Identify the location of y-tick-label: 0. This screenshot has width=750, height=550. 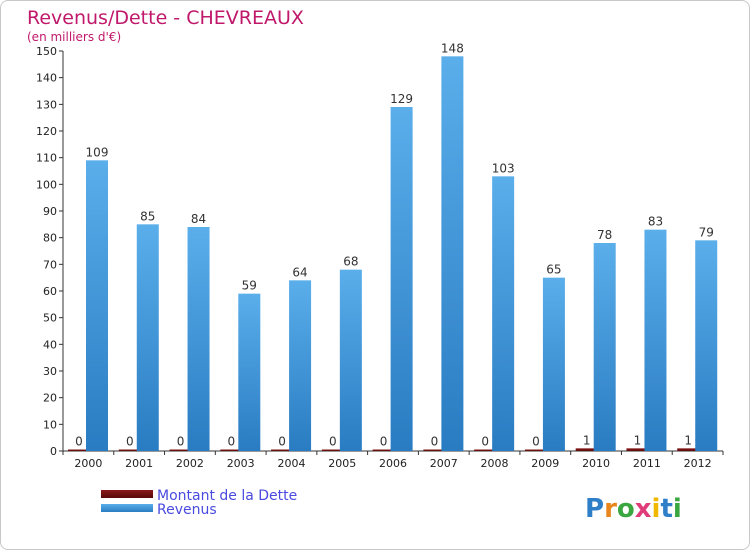
(53, 451).